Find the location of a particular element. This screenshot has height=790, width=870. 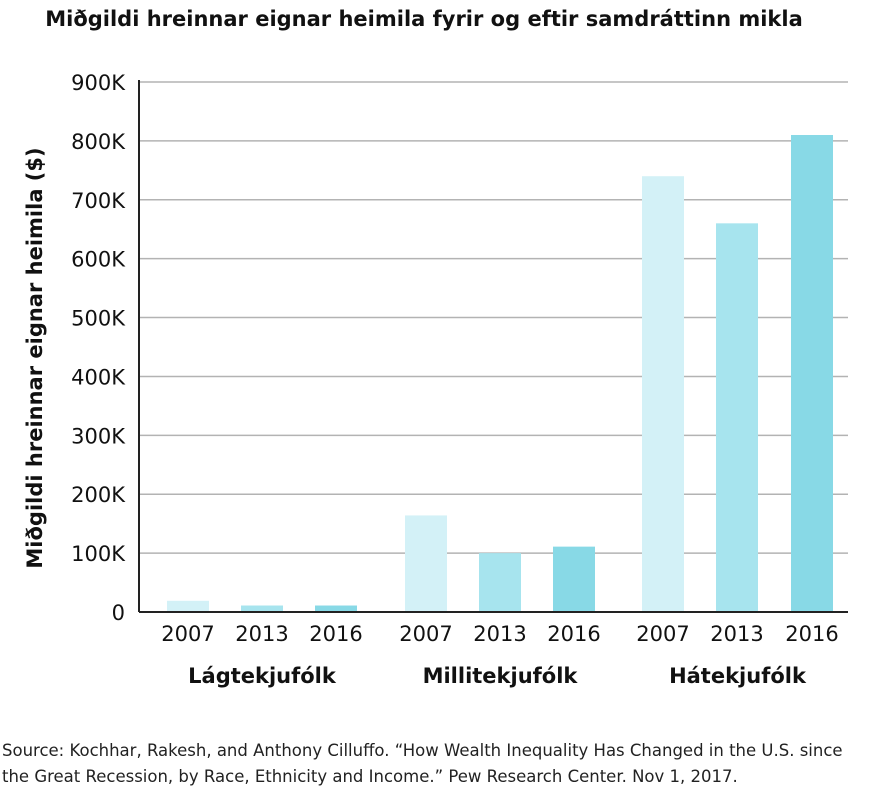

y-tick-label: 100K is located at coordinates (98, 554).